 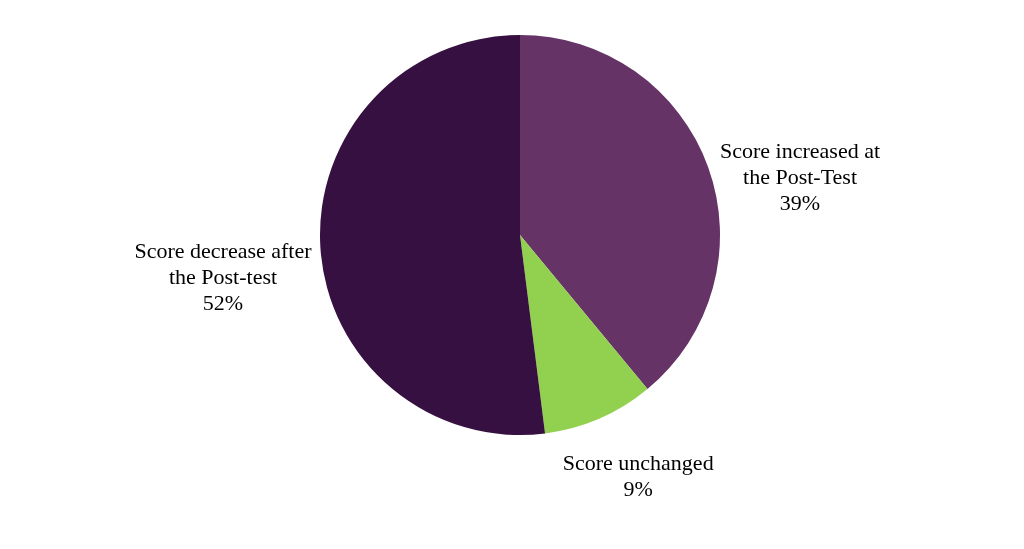 I want to click on data-label: 52%, so click(x=223, y=302).